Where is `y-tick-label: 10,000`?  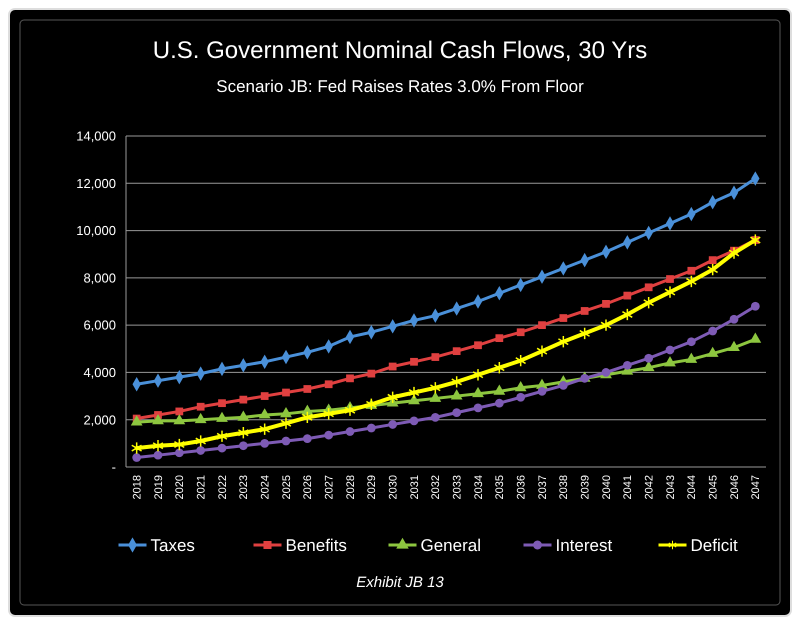 y-tick-label: 10,000 is located at coordinates (96, 230).